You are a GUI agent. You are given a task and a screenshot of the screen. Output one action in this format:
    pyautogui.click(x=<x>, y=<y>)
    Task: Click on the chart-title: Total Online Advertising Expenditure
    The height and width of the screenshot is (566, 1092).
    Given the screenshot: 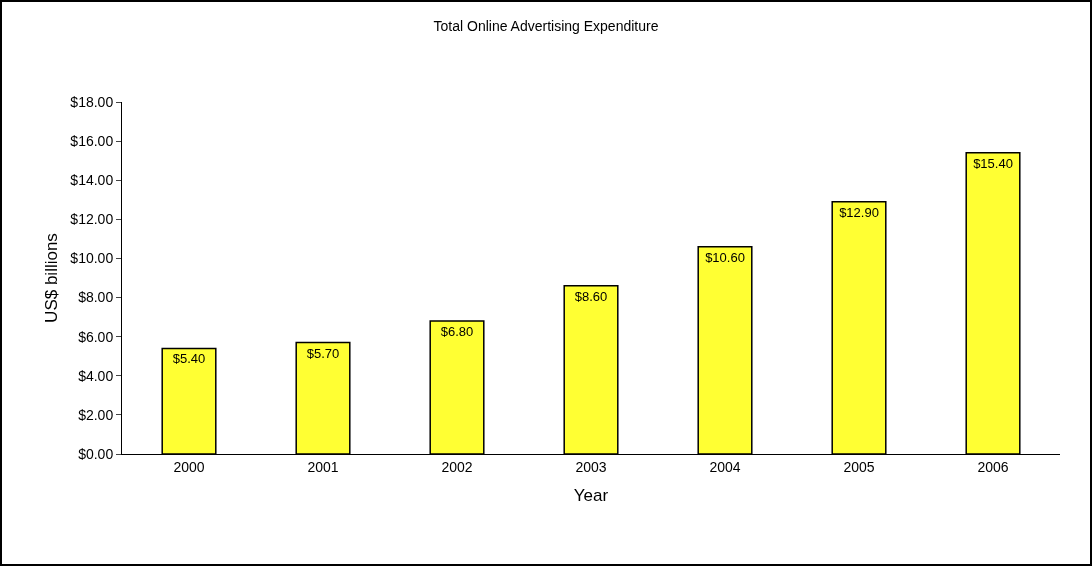 What is the action you would take?
    pyautogui.click(x=546, y=26)
    